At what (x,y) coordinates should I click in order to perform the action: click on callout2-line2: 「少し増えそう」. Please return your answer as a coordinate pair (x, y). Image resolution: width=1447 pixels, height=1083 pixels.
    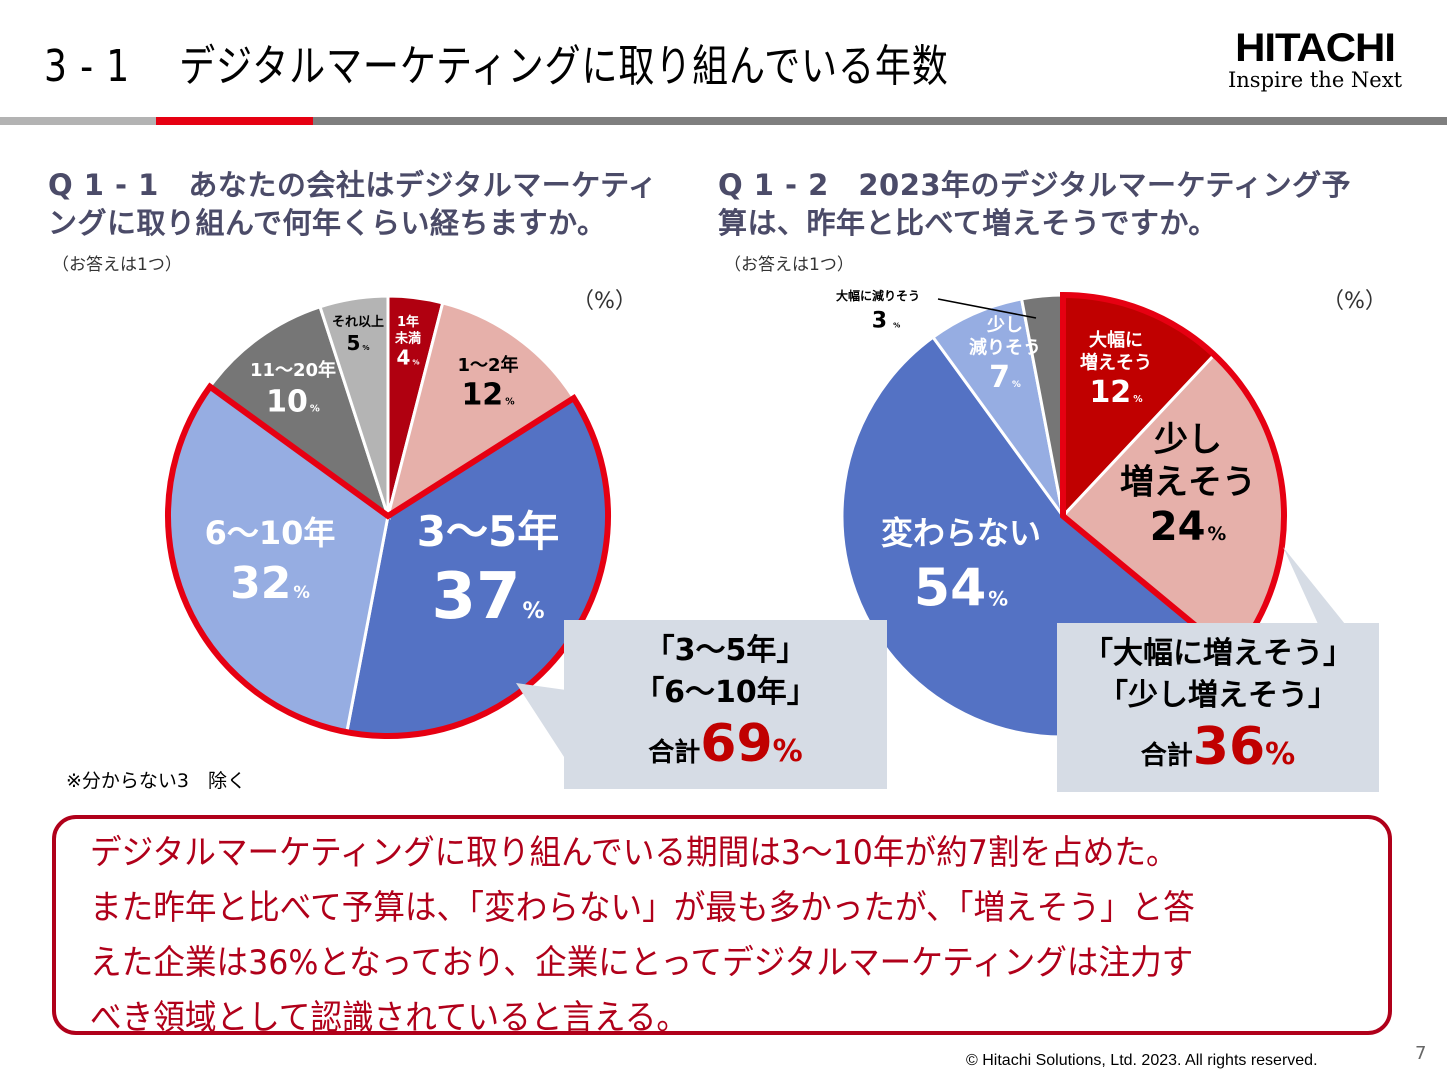
    Looking at the image, I should click on (1218, 695).